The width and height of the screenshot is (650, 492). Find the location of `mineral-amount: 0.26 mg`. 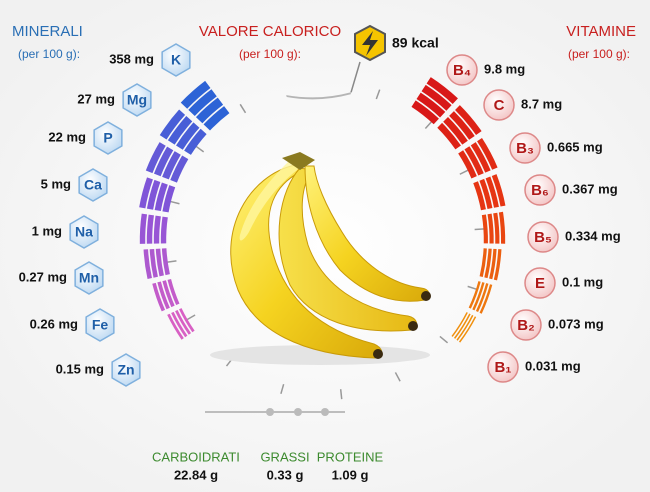

mineral-amount: 0.26 mg is located at coordinates (54, 323).